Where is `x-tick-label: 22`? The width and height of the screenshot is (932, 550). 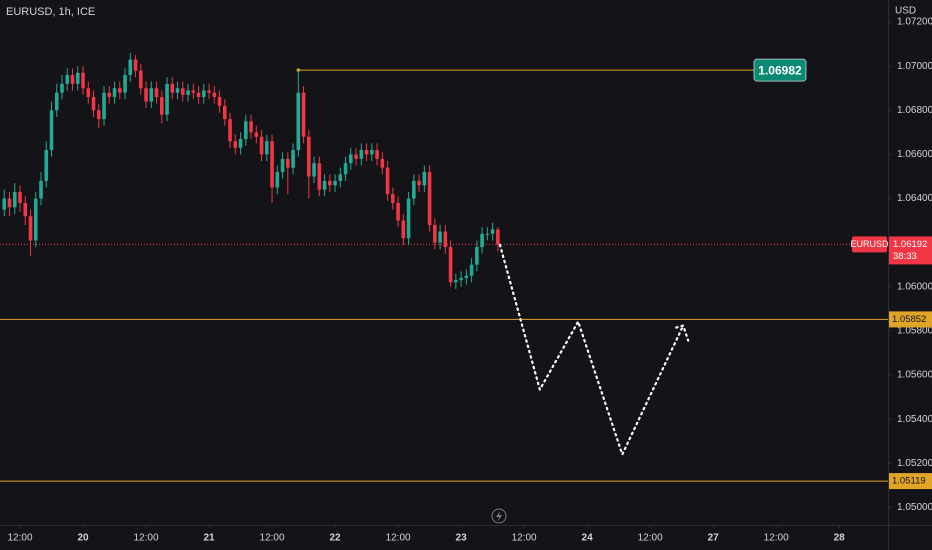
x-tick-label: 22 is located at coordinates (336, 538).